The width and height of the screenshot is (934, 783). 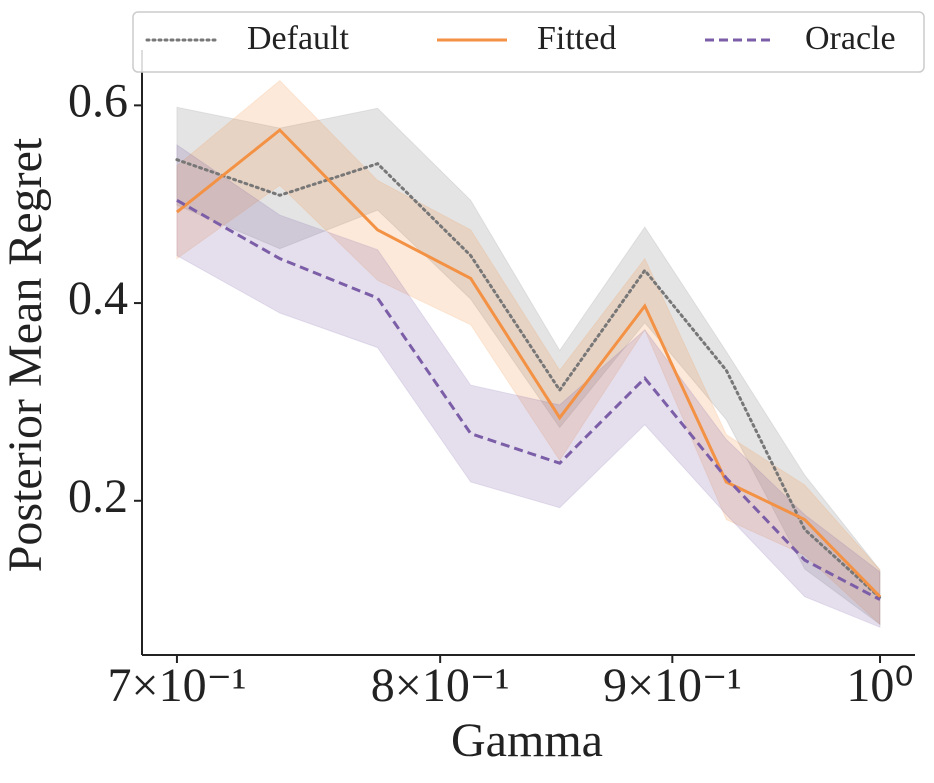 I want to click on x-tick-label: 7×10⁻¹, so click(x=177, y=685).